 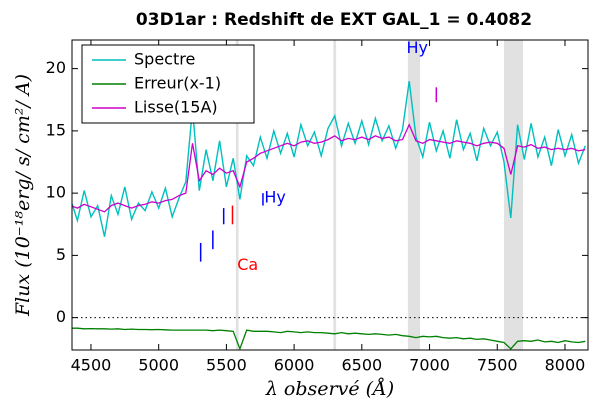 What do you see at coordinates (497, 365) in the screenshot?
I see `x-tick-label: 7500` at bounding box center [497, 365].